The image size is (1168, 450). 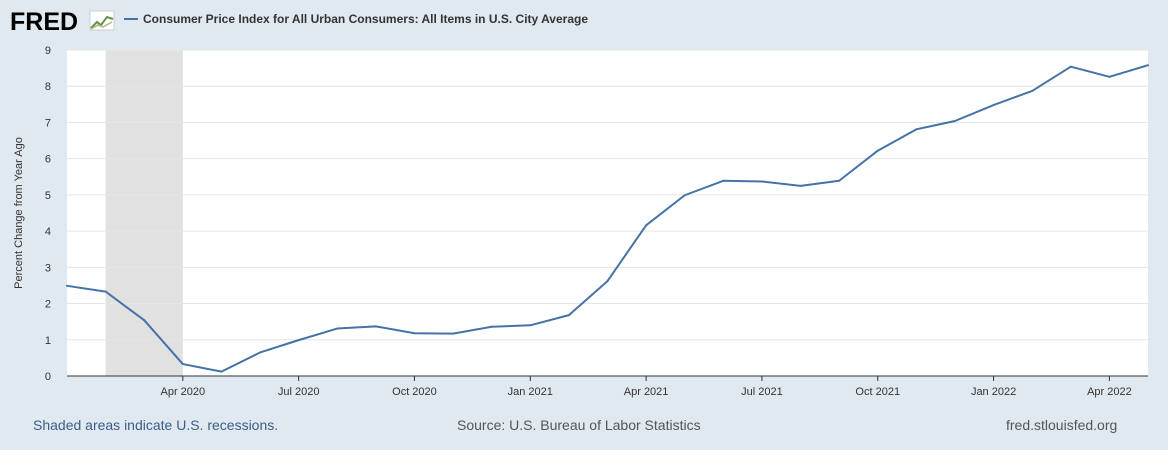 What do you see at coordinates (299, 392) in the screenshot?
I see `x-tick-label: Jul 2020` at bounding box center [299, 392].